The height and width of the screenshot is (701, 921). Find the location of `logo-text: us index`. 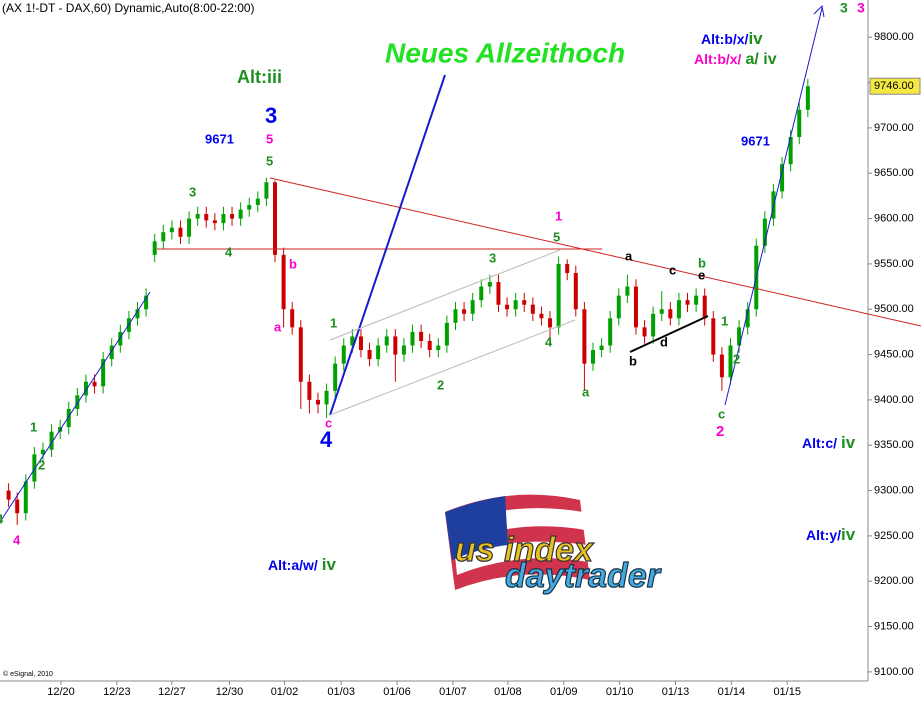

logo-text: us index is located at coordinates (525, 550).